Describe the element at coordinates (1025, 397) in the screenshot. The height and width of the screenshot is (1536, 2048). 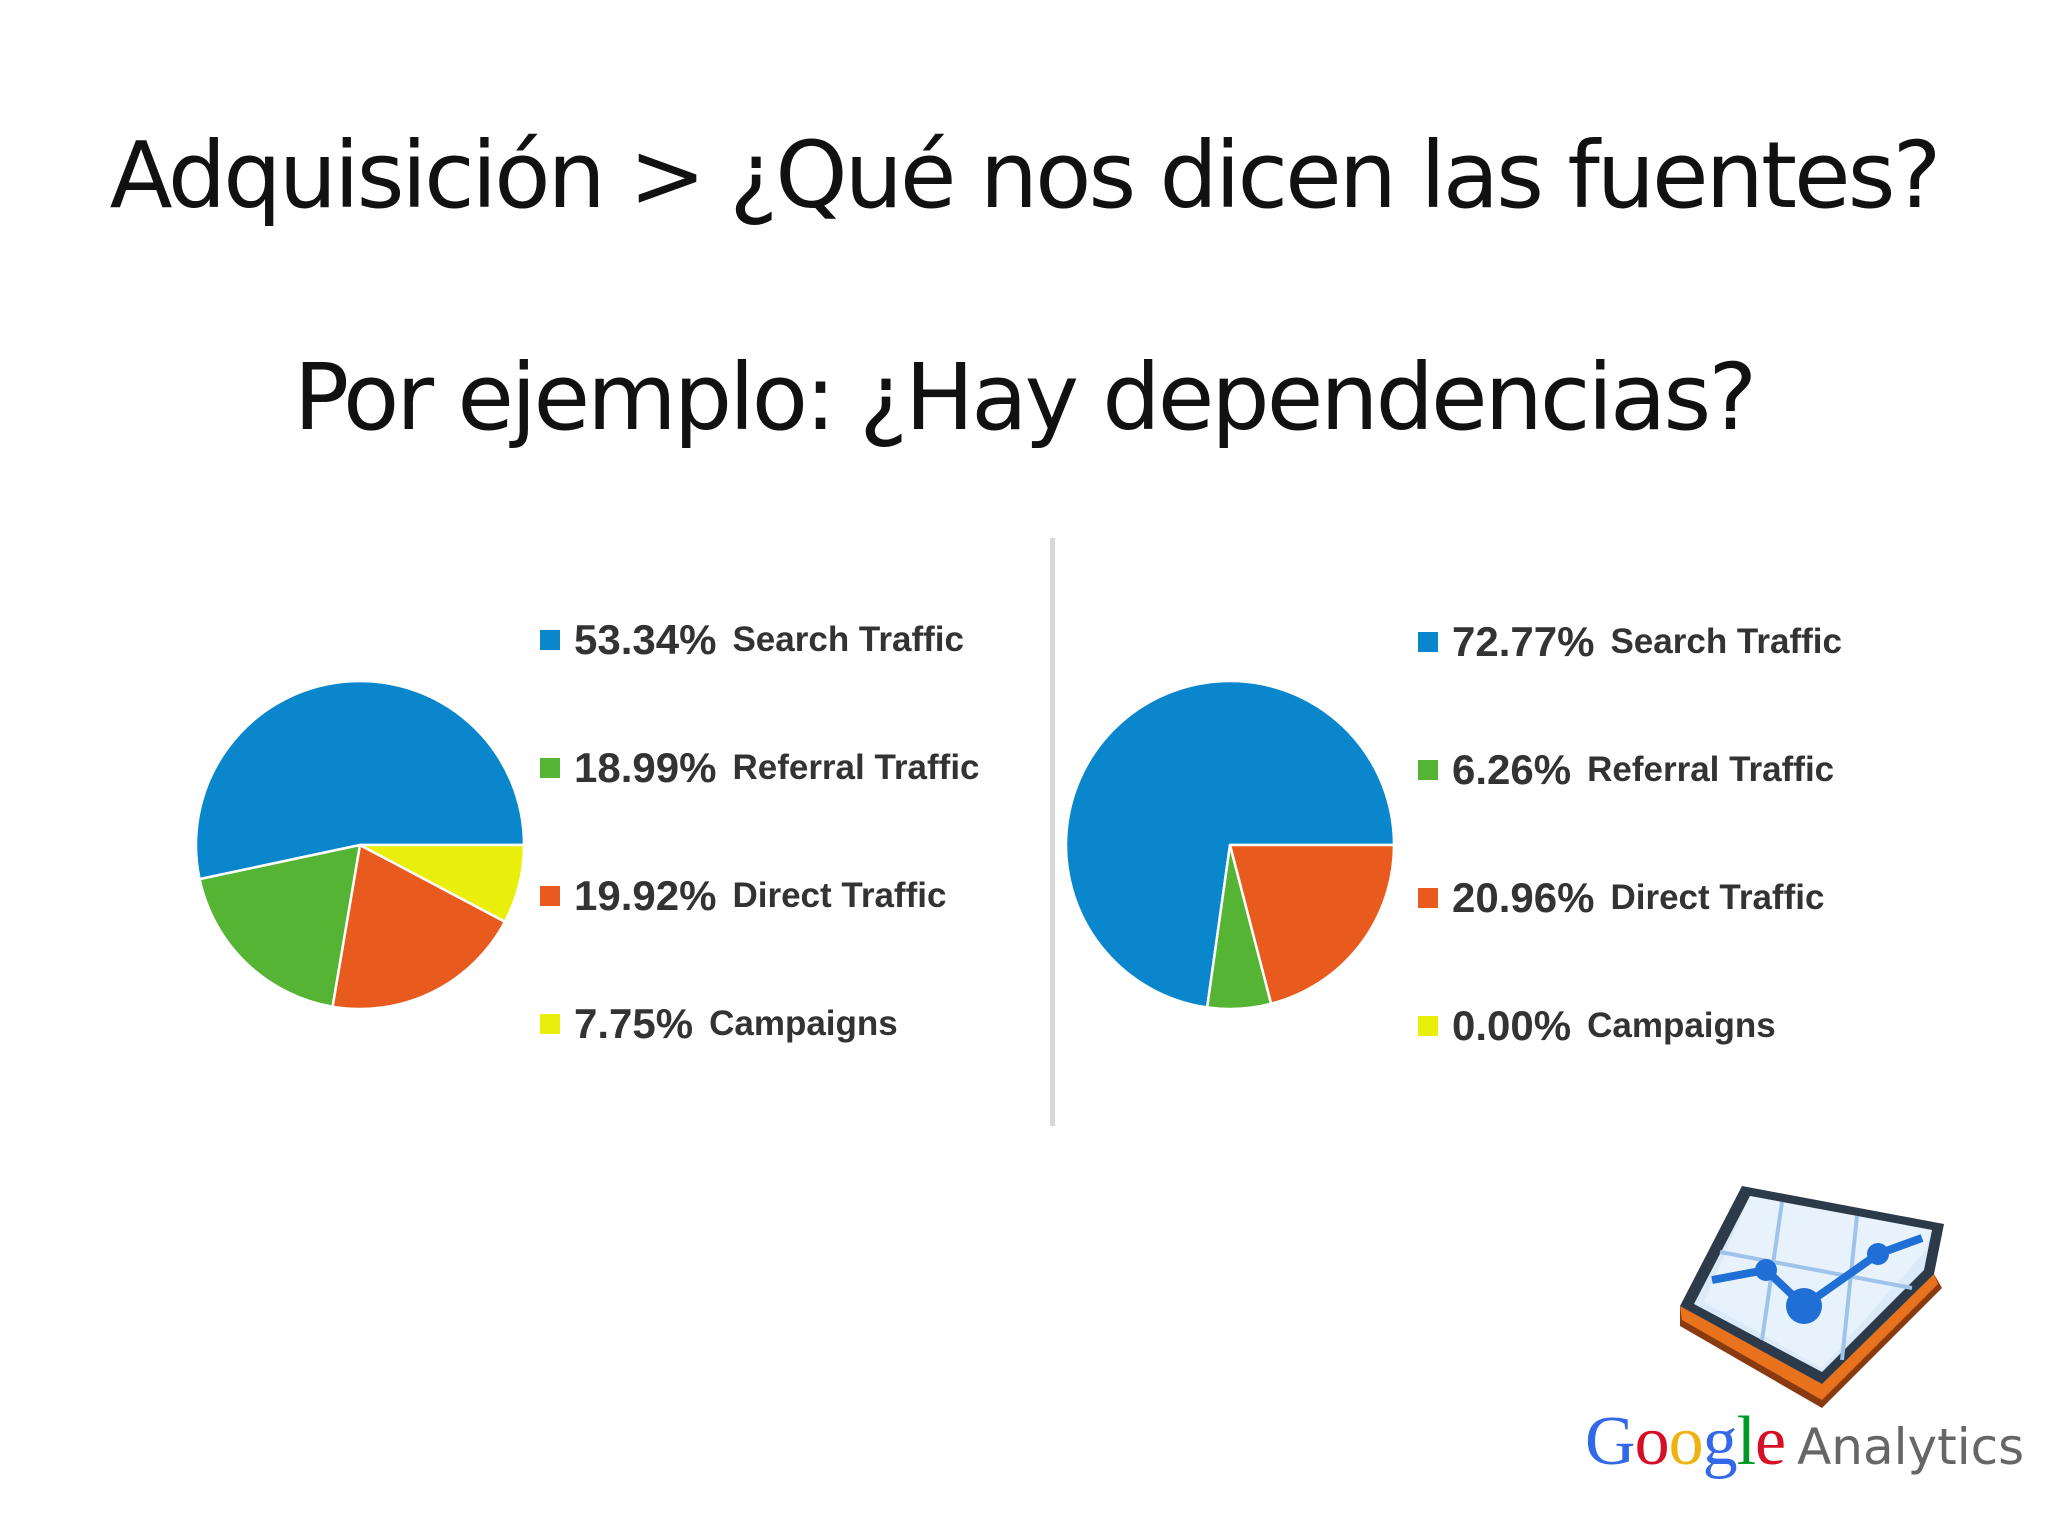
I see `slide-subtitle: Por ejemplo: ¿Hay dependencias?` at that location.